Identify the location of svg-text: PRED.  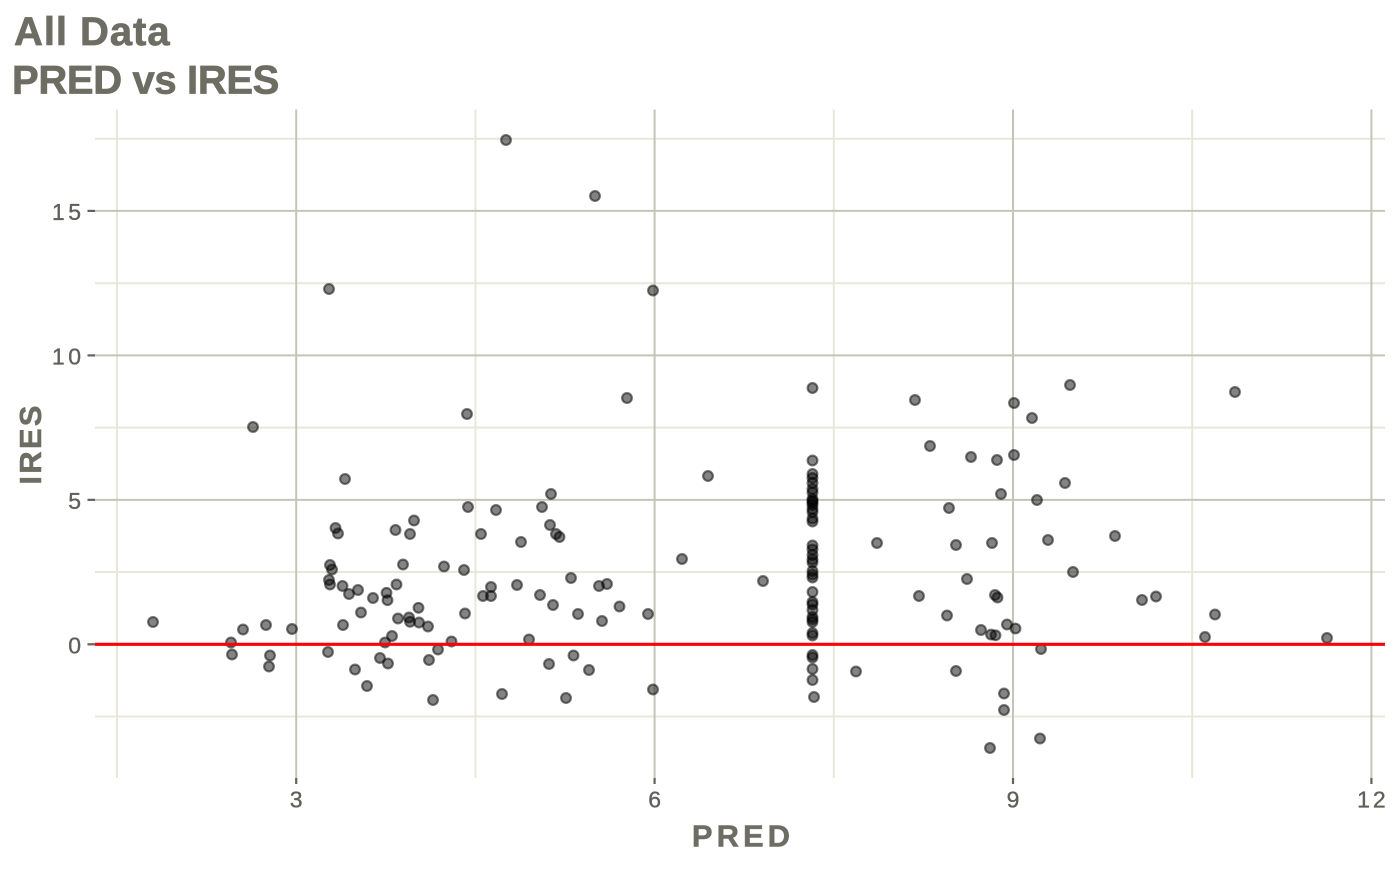
(743, 836).